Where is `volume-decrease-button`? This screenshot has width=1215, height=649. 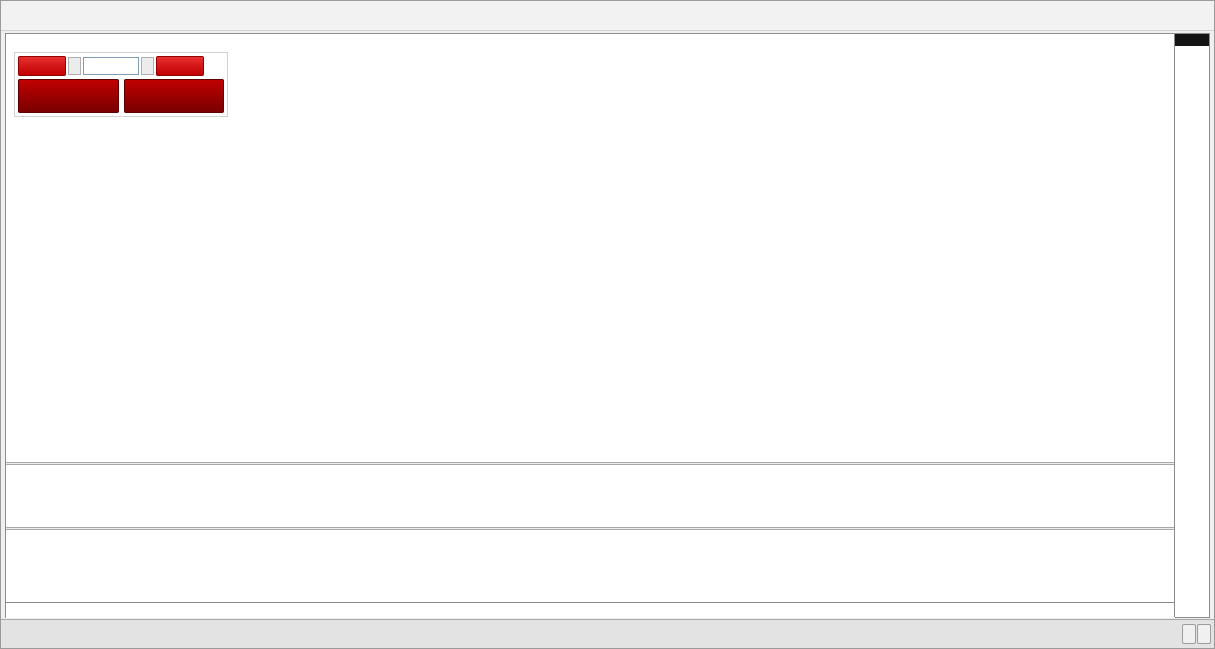
volume-decrease-button is located at coordinates (74, 66).